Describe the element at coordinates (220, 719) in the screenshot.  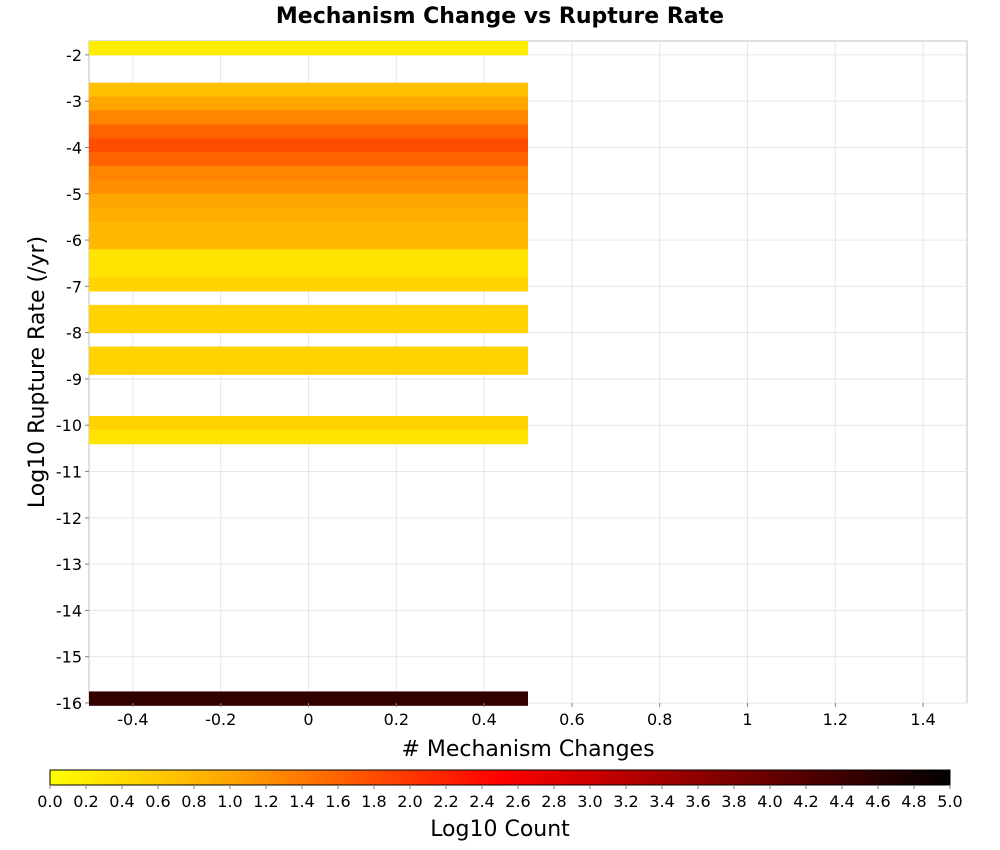
I see `x-tick-label: -0.2` at that location.